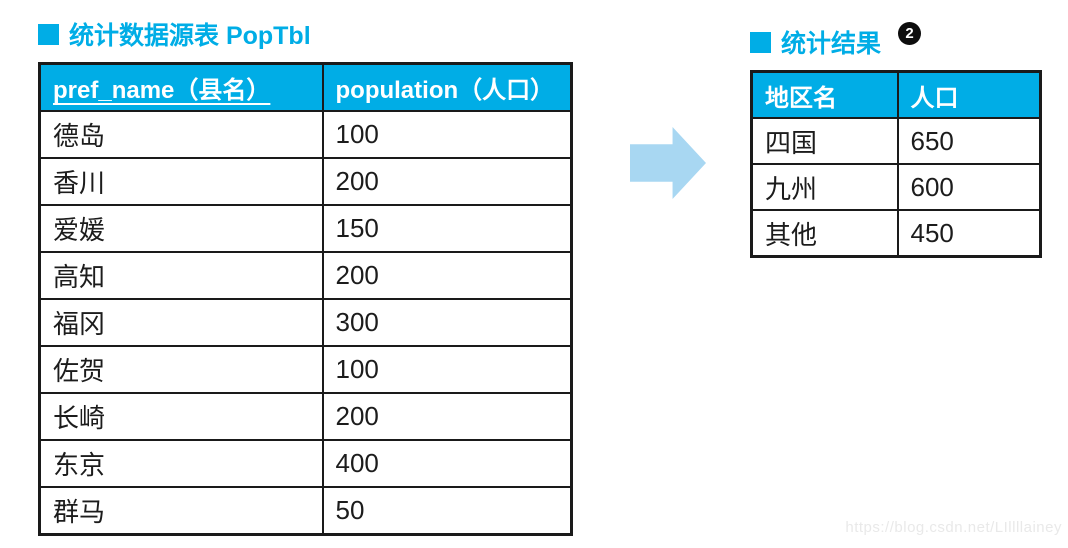  Describe the element at coordinates (447, 463) in the screenshot. I see `population-cell: 400` at that location.